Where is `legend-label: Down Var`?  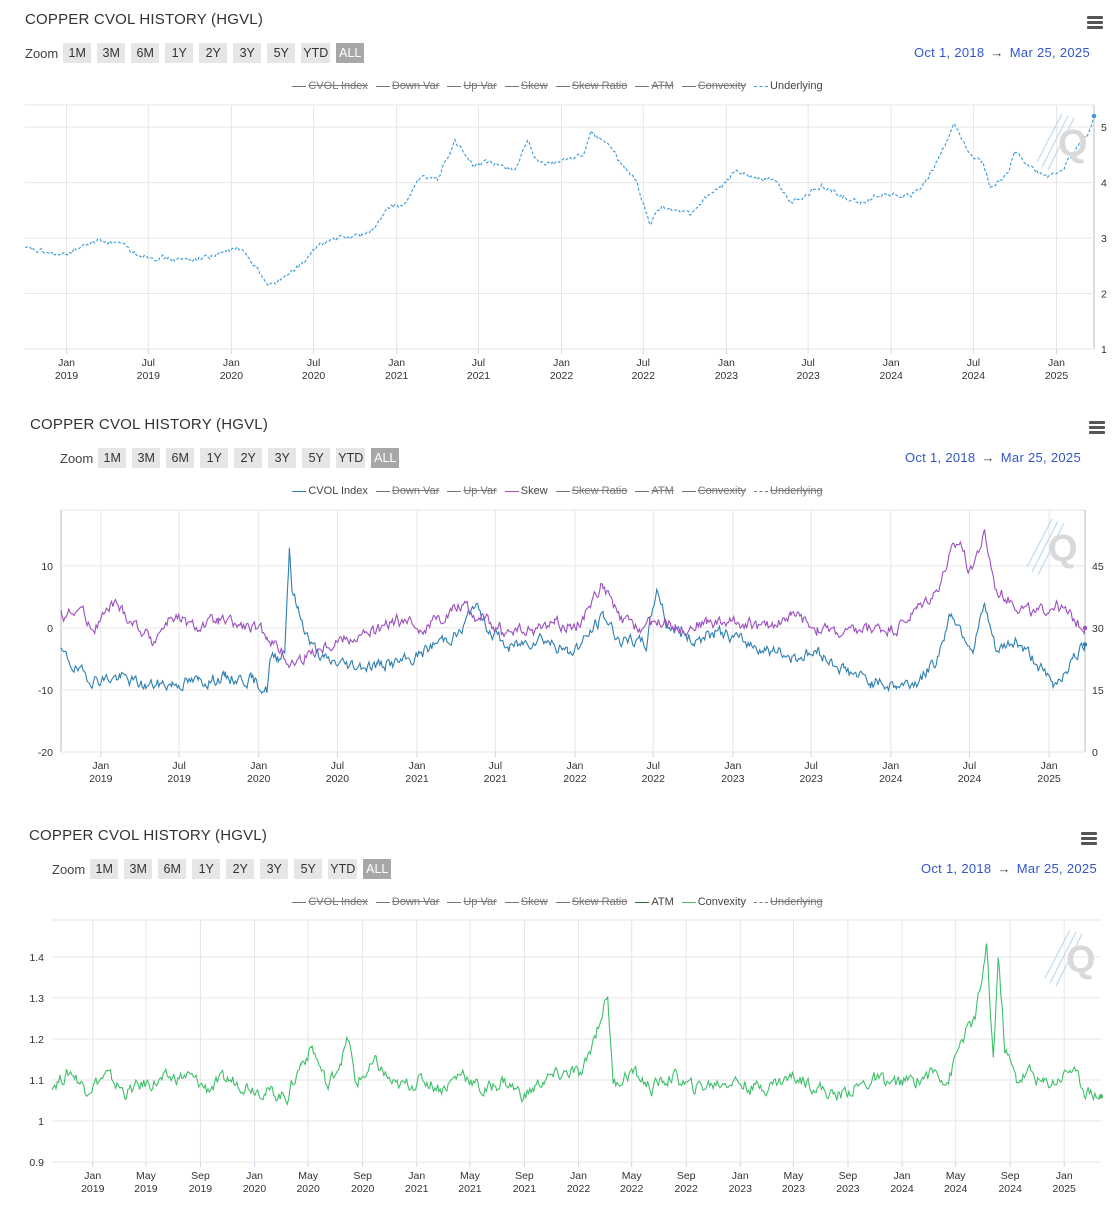 legend-label: Down Var is located at coordinates (415, 491).